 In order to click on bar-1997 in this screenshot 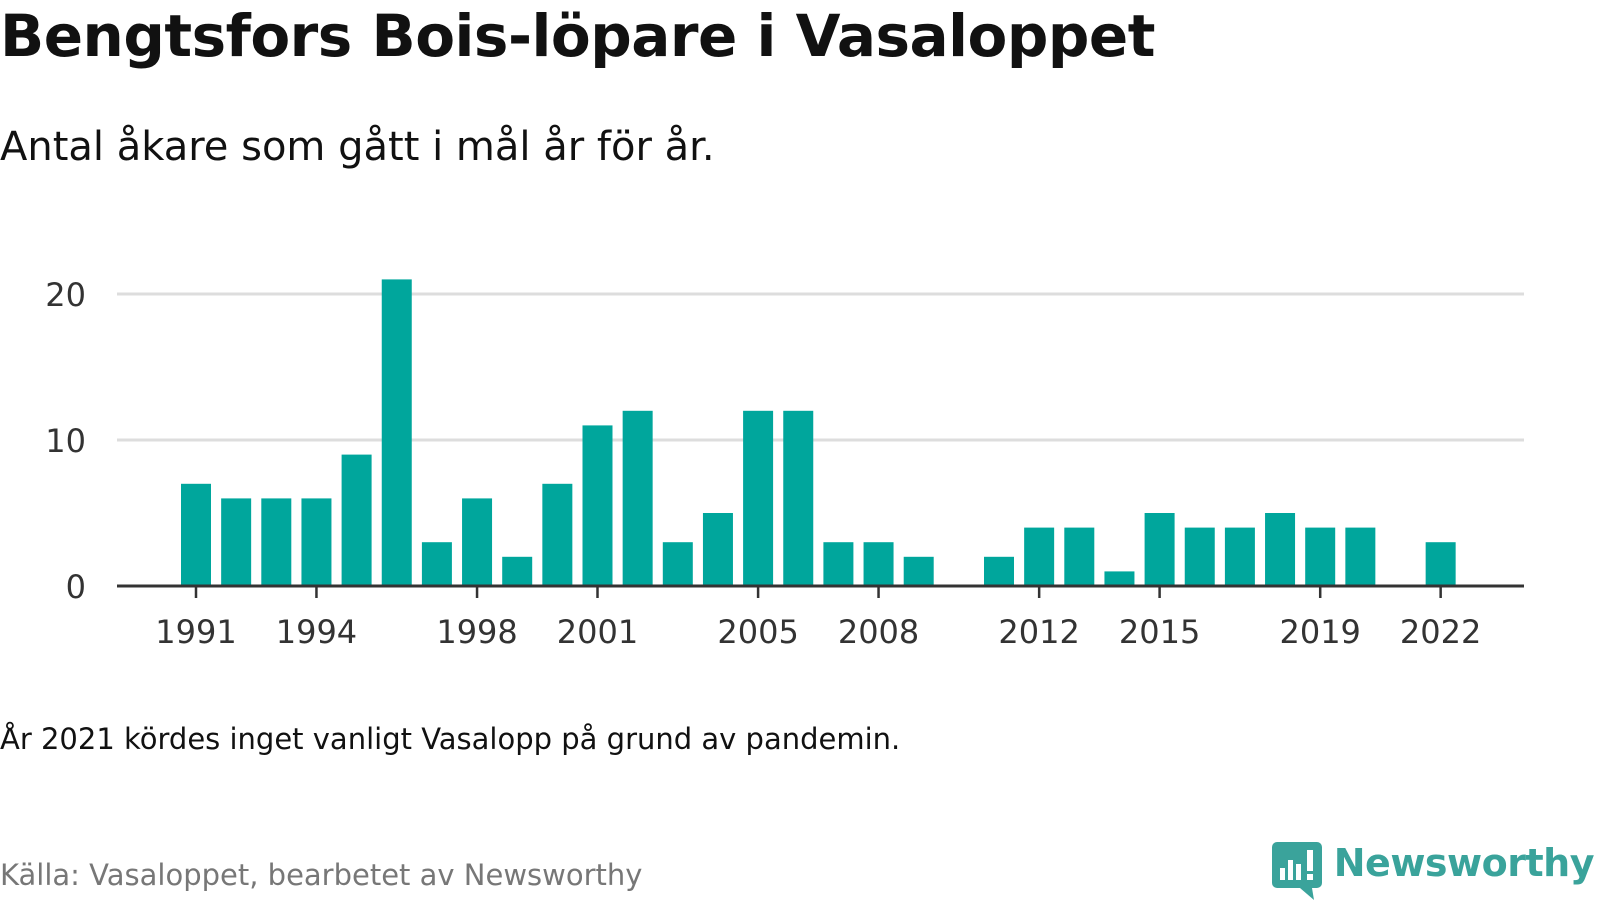, I will do `click(436, 564)`.